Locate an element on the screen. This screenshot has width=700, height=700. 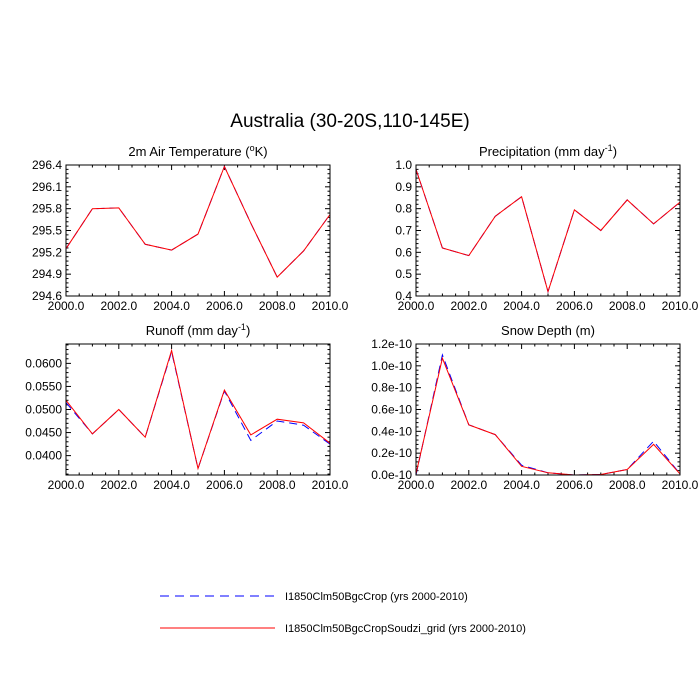
panel-title: Runoff (mm day-1) is located at coordinates (198, 330).